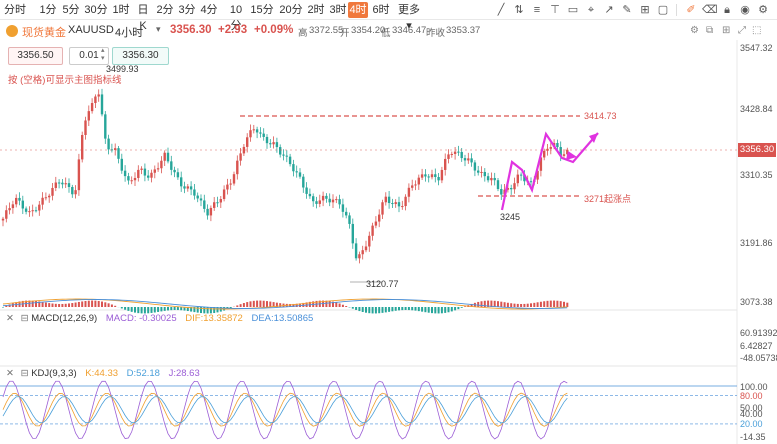  What do you see at coordinates (591, 10) in the screenshot?
I see `measure-icon: ⌖` at bounding box center [591, 10].